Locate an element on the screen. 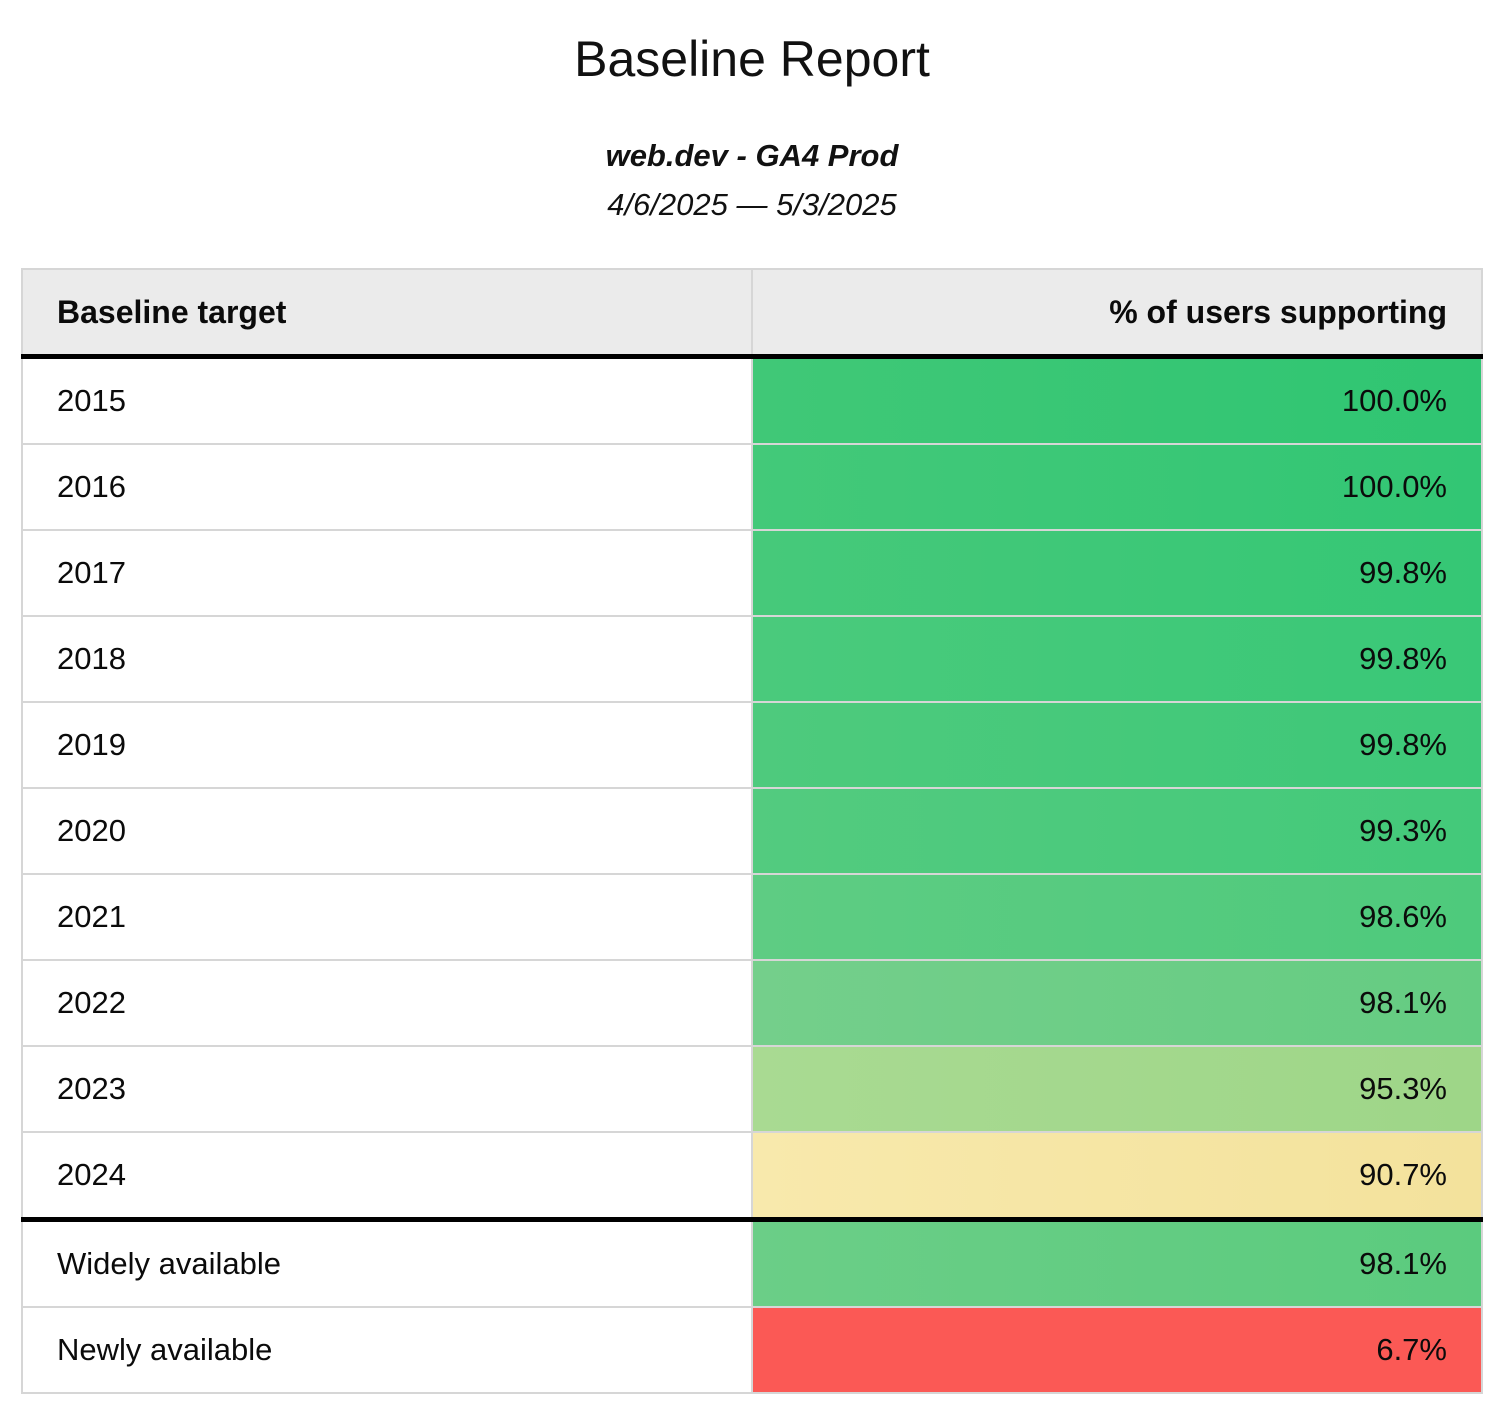 This screenshot has height=1426, width=1504. table-row: 2020 99.3% is located at coordinates (752, 831).